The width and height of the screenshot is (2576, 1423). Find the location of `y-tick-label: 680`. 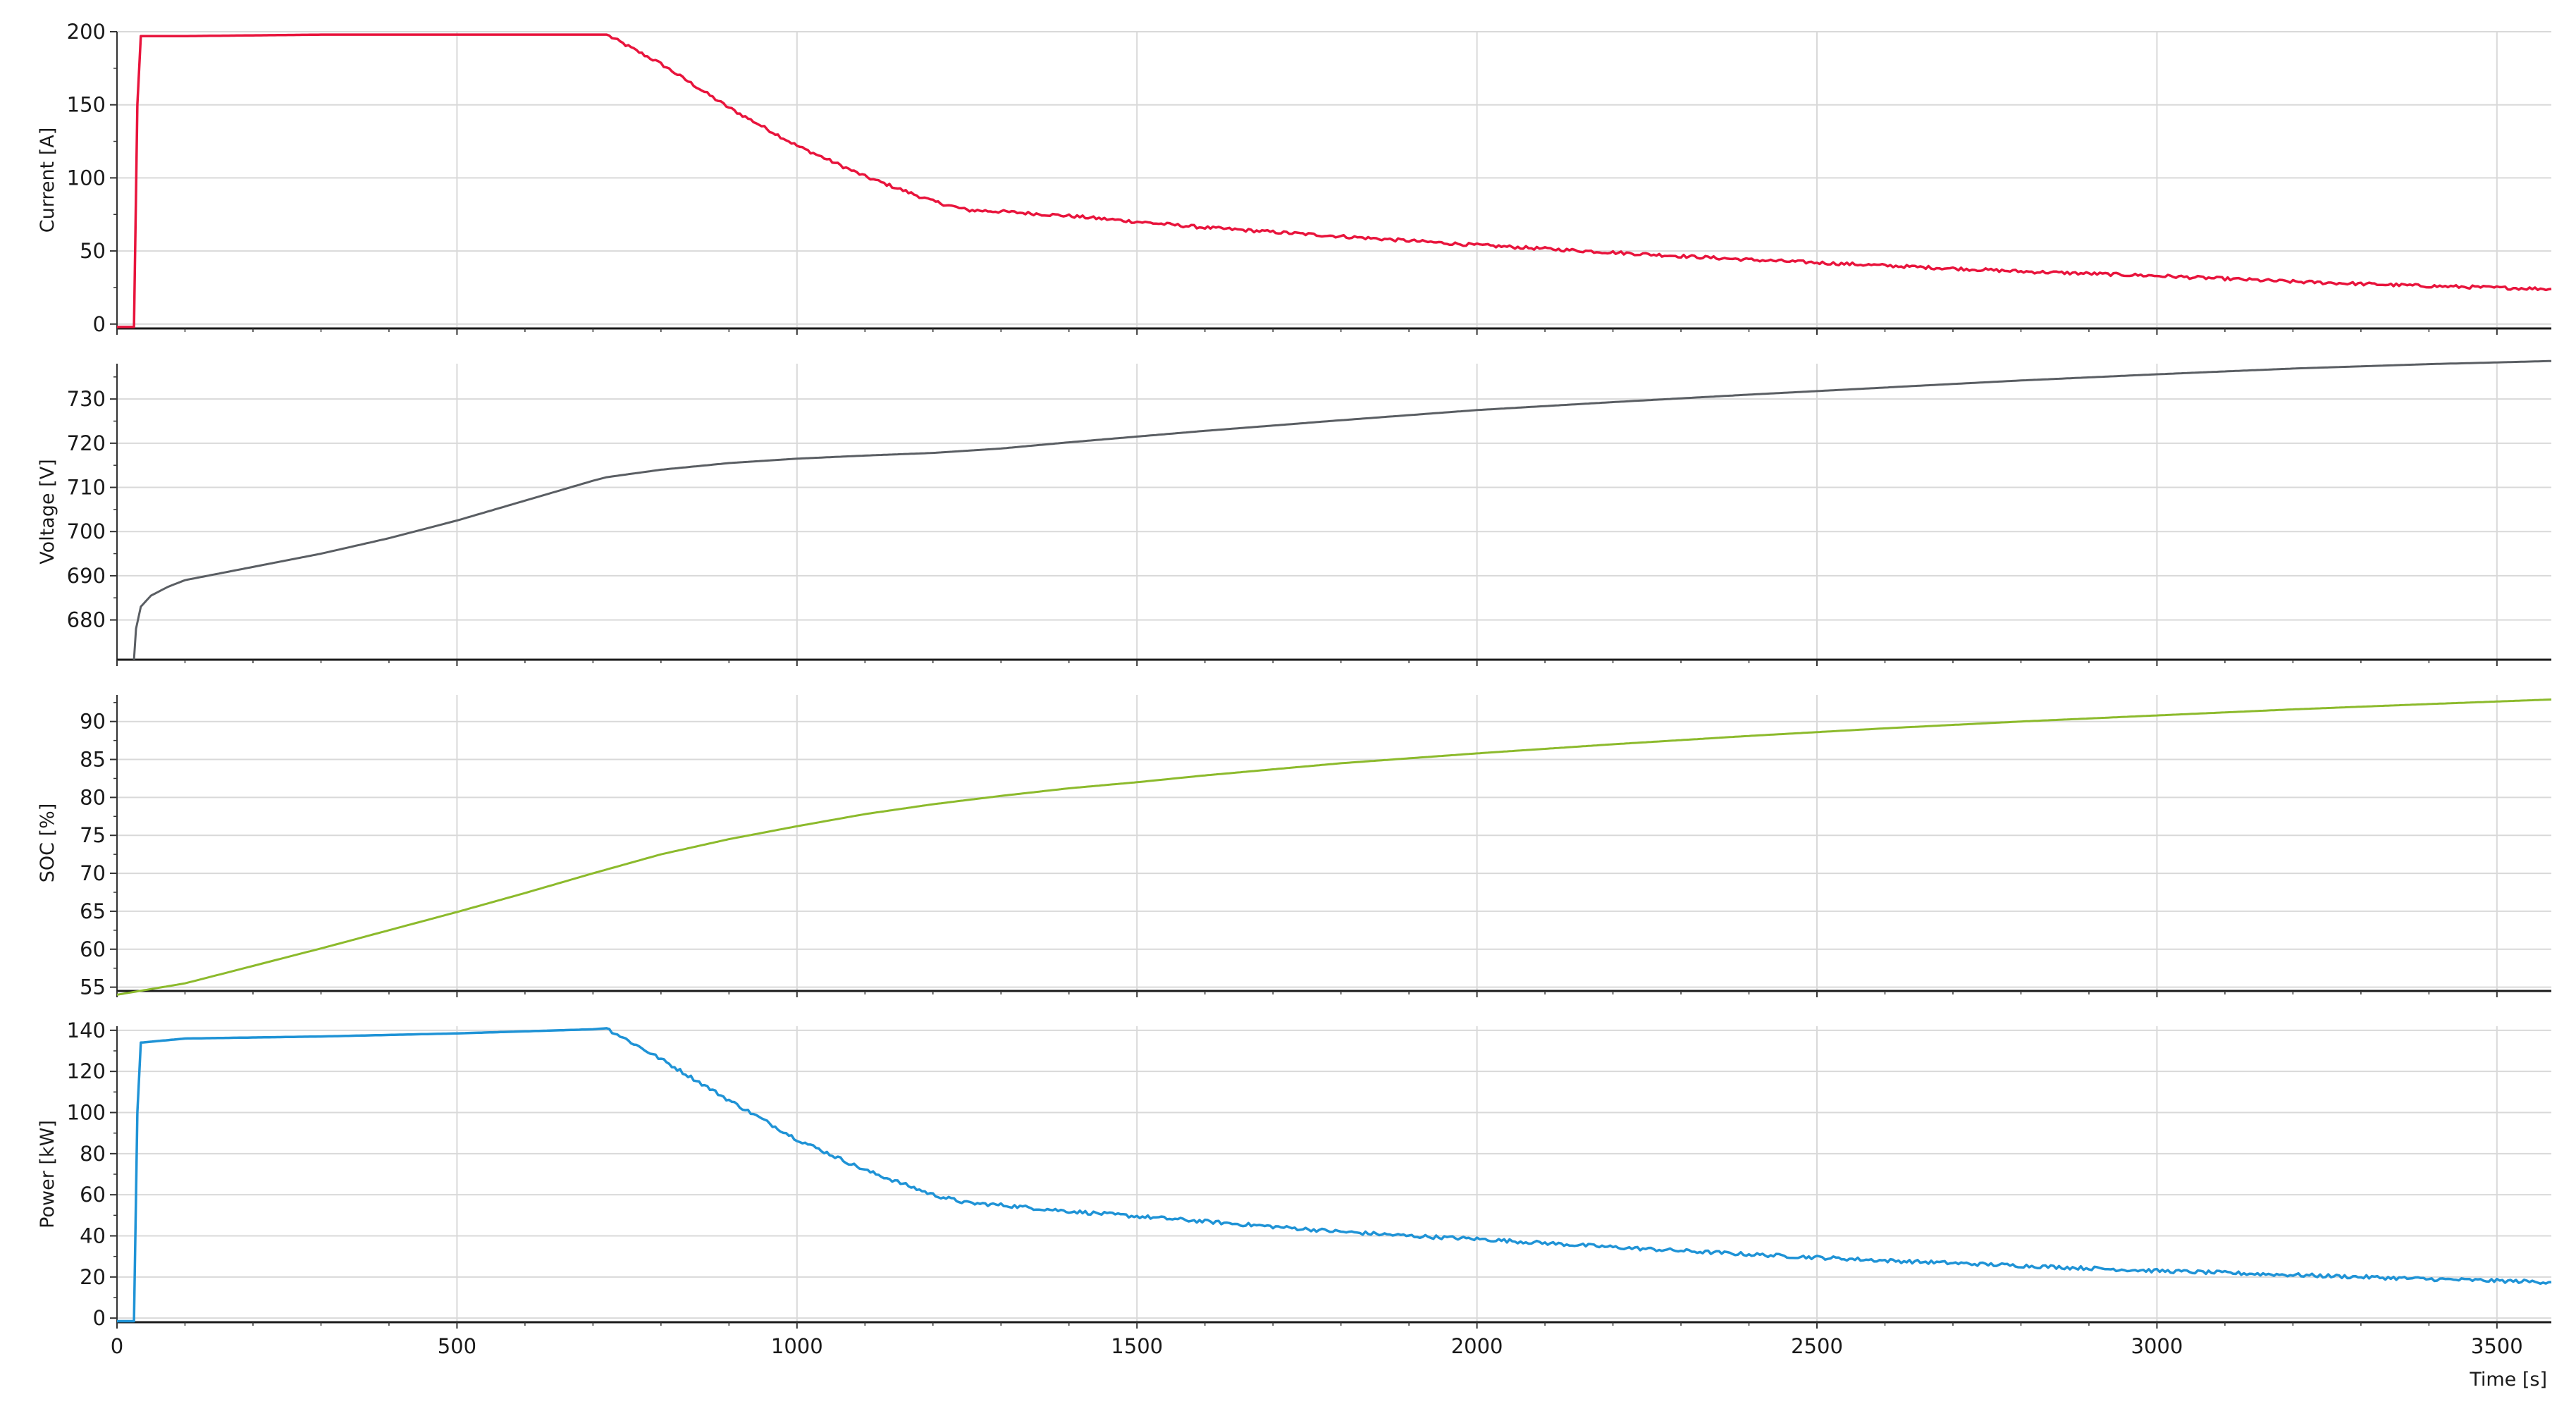

y-tick-label: 680 is located at coordinates (87, 620).